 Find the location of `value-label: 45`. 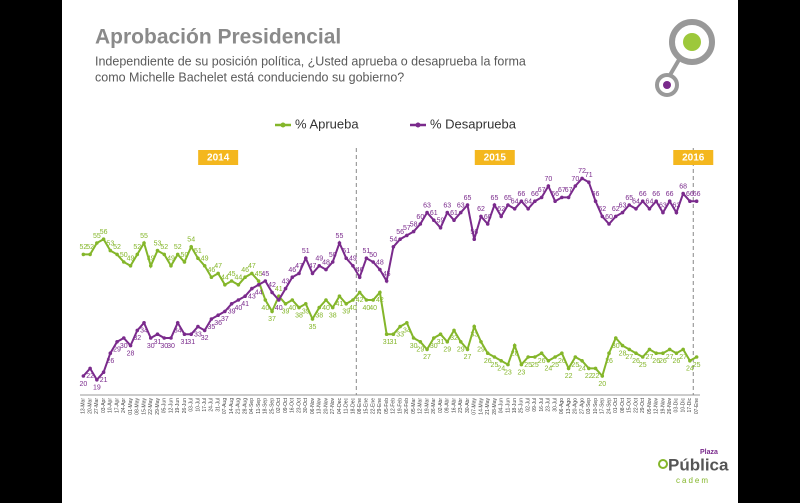

value-label: 45 is located at coordinates (387, 274).